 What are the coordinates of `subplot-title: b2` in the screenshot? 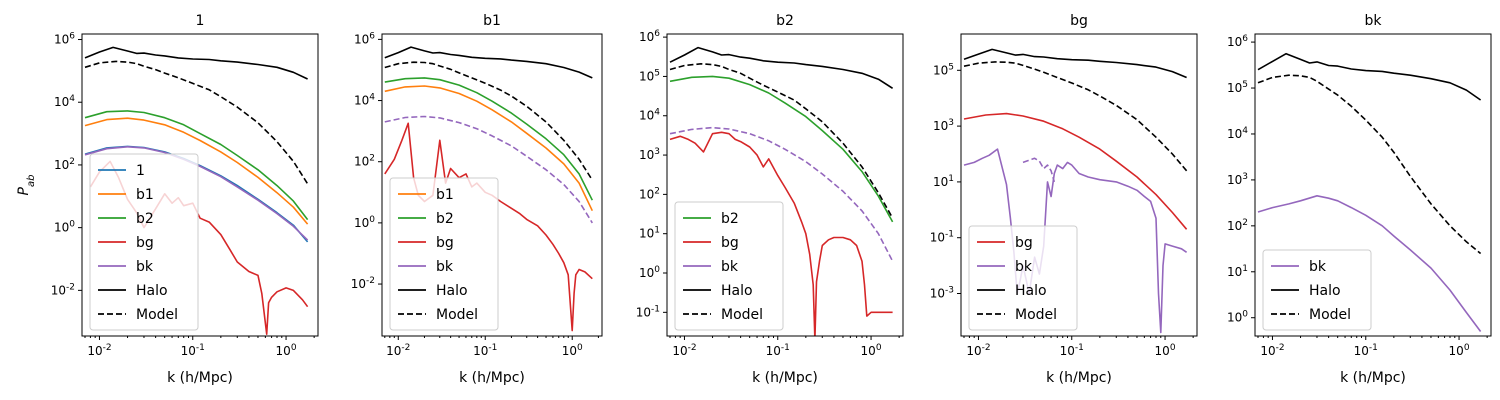 It's located at (785, 21).